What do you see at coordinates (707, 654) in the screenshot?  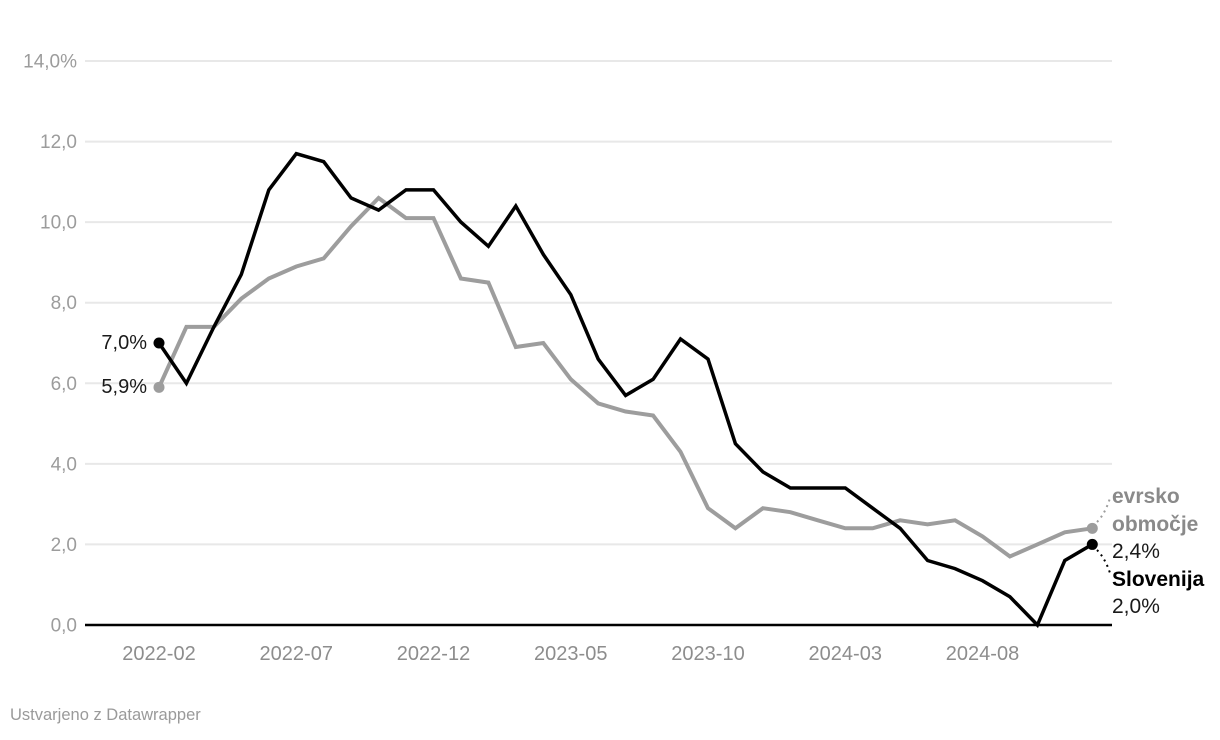 I see `x-axis-tick-label: 2023-10` at bounding box center [707, 654].